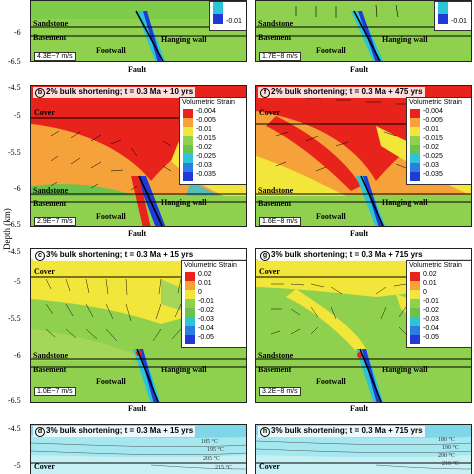 This screenshot has width=474, height=474. I want to click on tick-c-2: -5.5, so click(14, 318).